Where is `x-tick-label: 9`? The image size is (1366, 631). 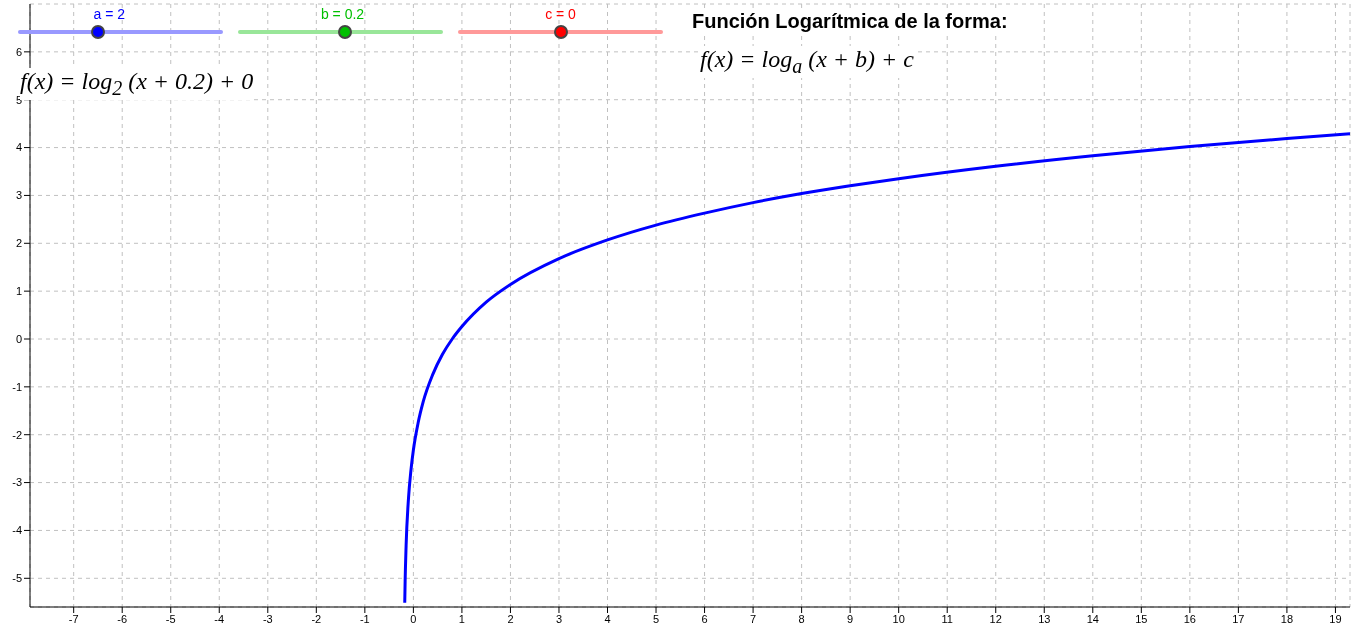
x-tick-label: 9 is located at coordinates (850, 618).